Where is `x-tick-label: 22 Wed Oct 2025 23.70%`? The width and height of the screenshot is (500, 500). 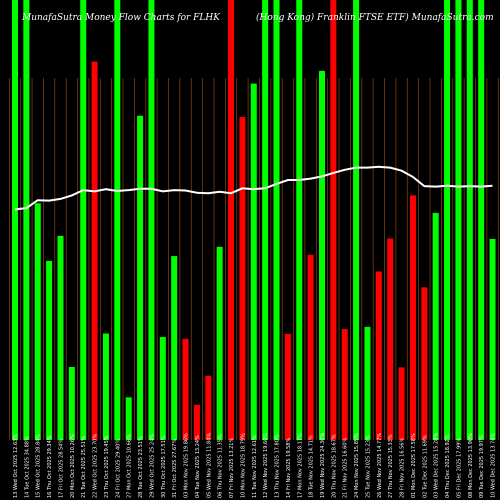
x-tick-label: 22 Wed Oct 2025 23.70% is located at coordinates (96, 466).